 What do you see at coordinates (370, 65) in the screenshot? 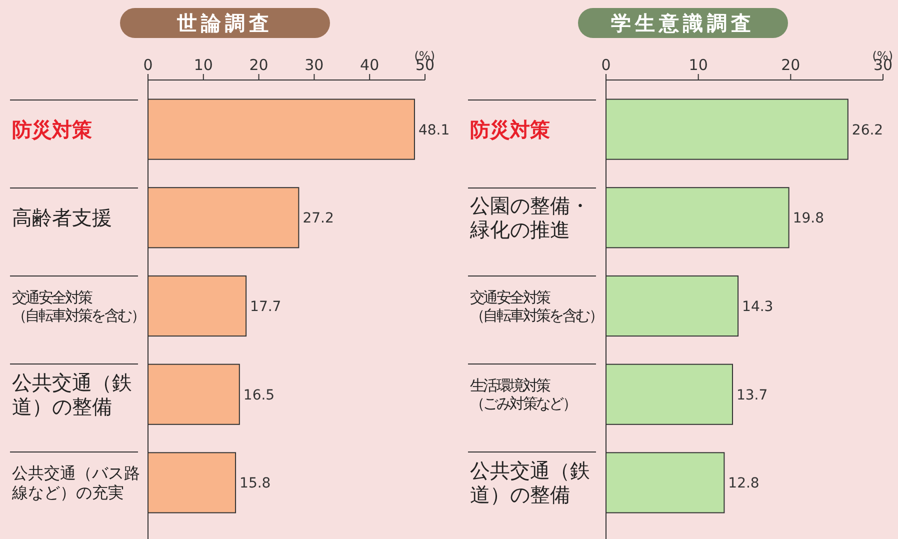
I see `x-tick-label: 40` at bounding box center [370, 65].